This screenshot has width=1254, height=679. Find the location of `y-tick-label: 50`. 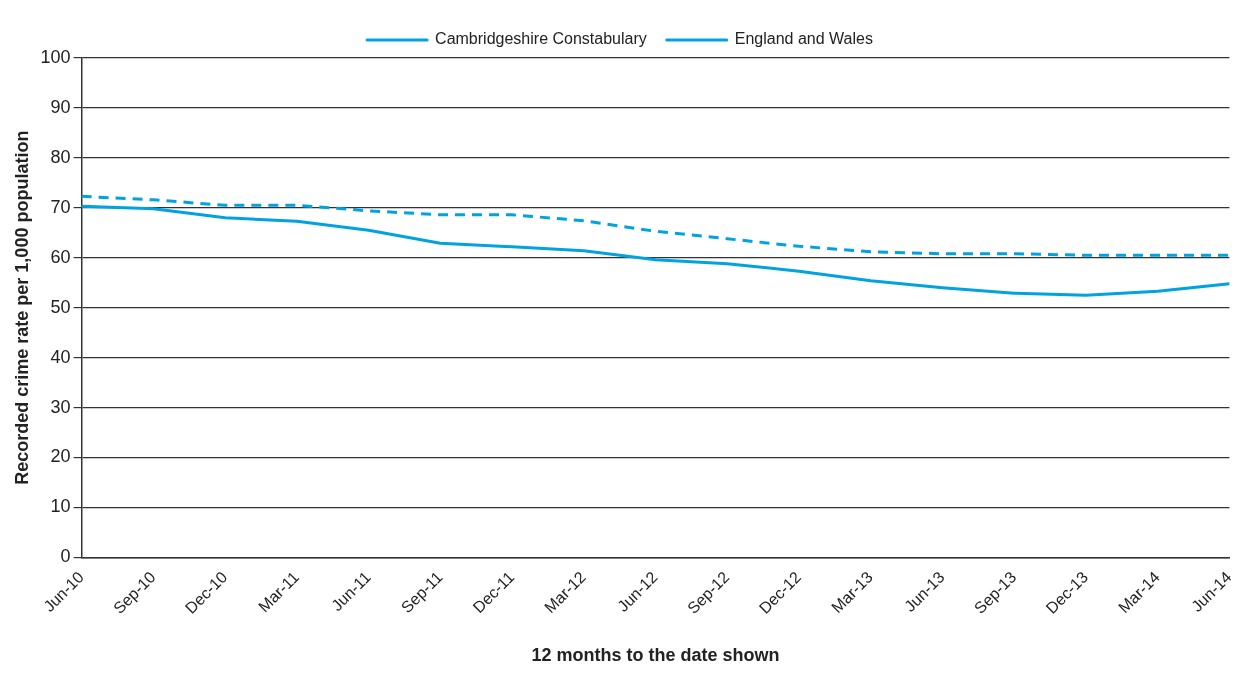

y-tick-label: 50 is located at coordinates (60, 306).